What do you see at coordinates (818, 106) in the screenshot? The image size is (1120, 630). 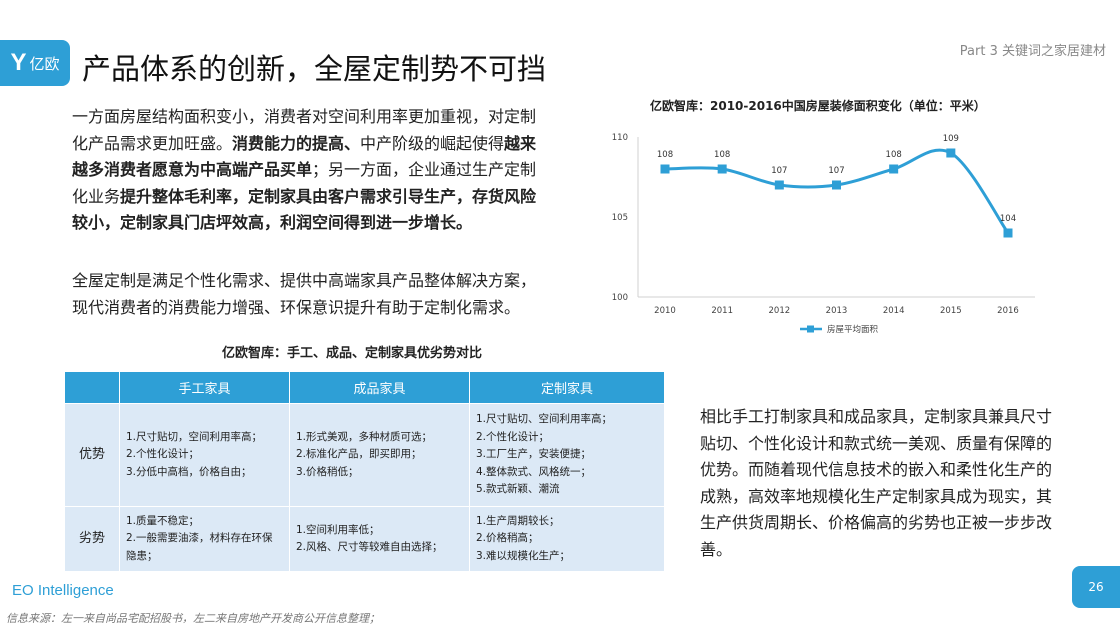 I see `chart-title: 亿欧智库：2010-2016中国房屋装修面积变化（单位：平米）` at bounding box center [818, 106].